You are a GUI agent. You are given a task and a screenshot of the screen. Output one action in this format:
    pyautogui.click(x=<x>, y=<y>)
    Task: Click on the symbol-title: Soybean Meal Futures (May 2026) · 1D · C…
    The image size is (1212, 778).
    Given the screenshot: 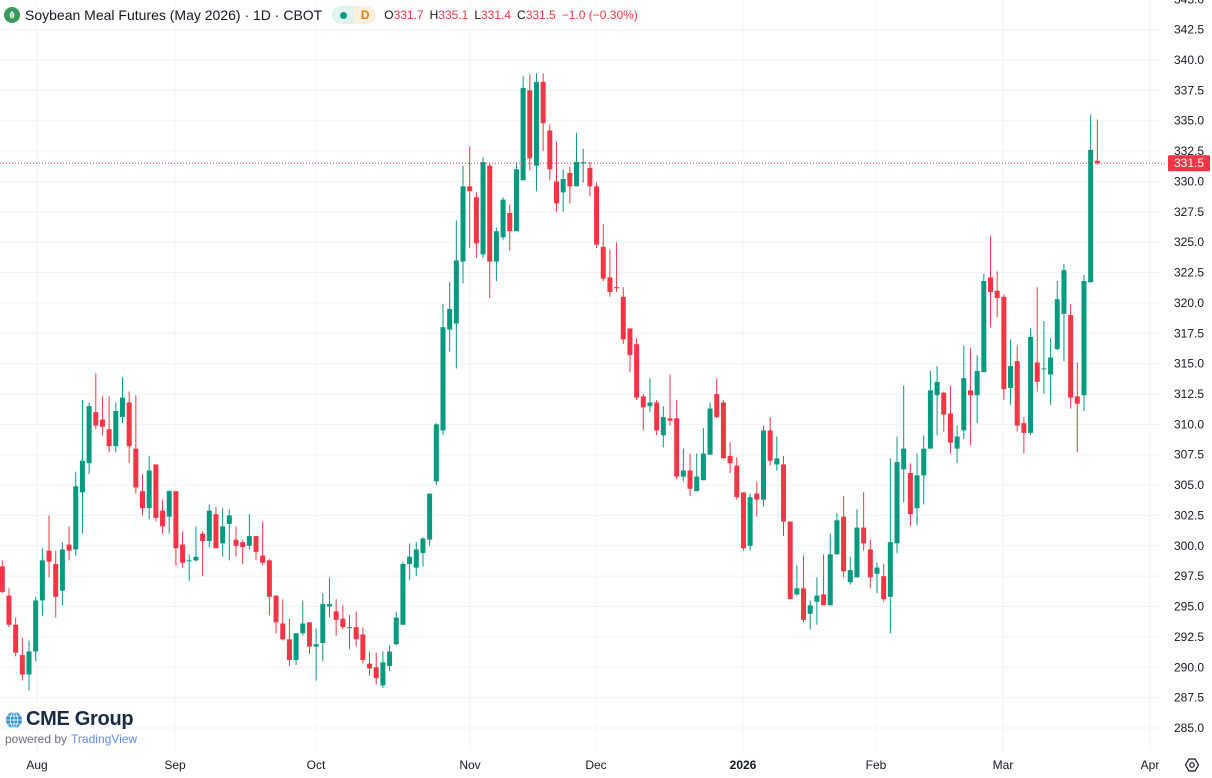 What is the action you would take?
    pyautogui.click(x=174, y=15)
    